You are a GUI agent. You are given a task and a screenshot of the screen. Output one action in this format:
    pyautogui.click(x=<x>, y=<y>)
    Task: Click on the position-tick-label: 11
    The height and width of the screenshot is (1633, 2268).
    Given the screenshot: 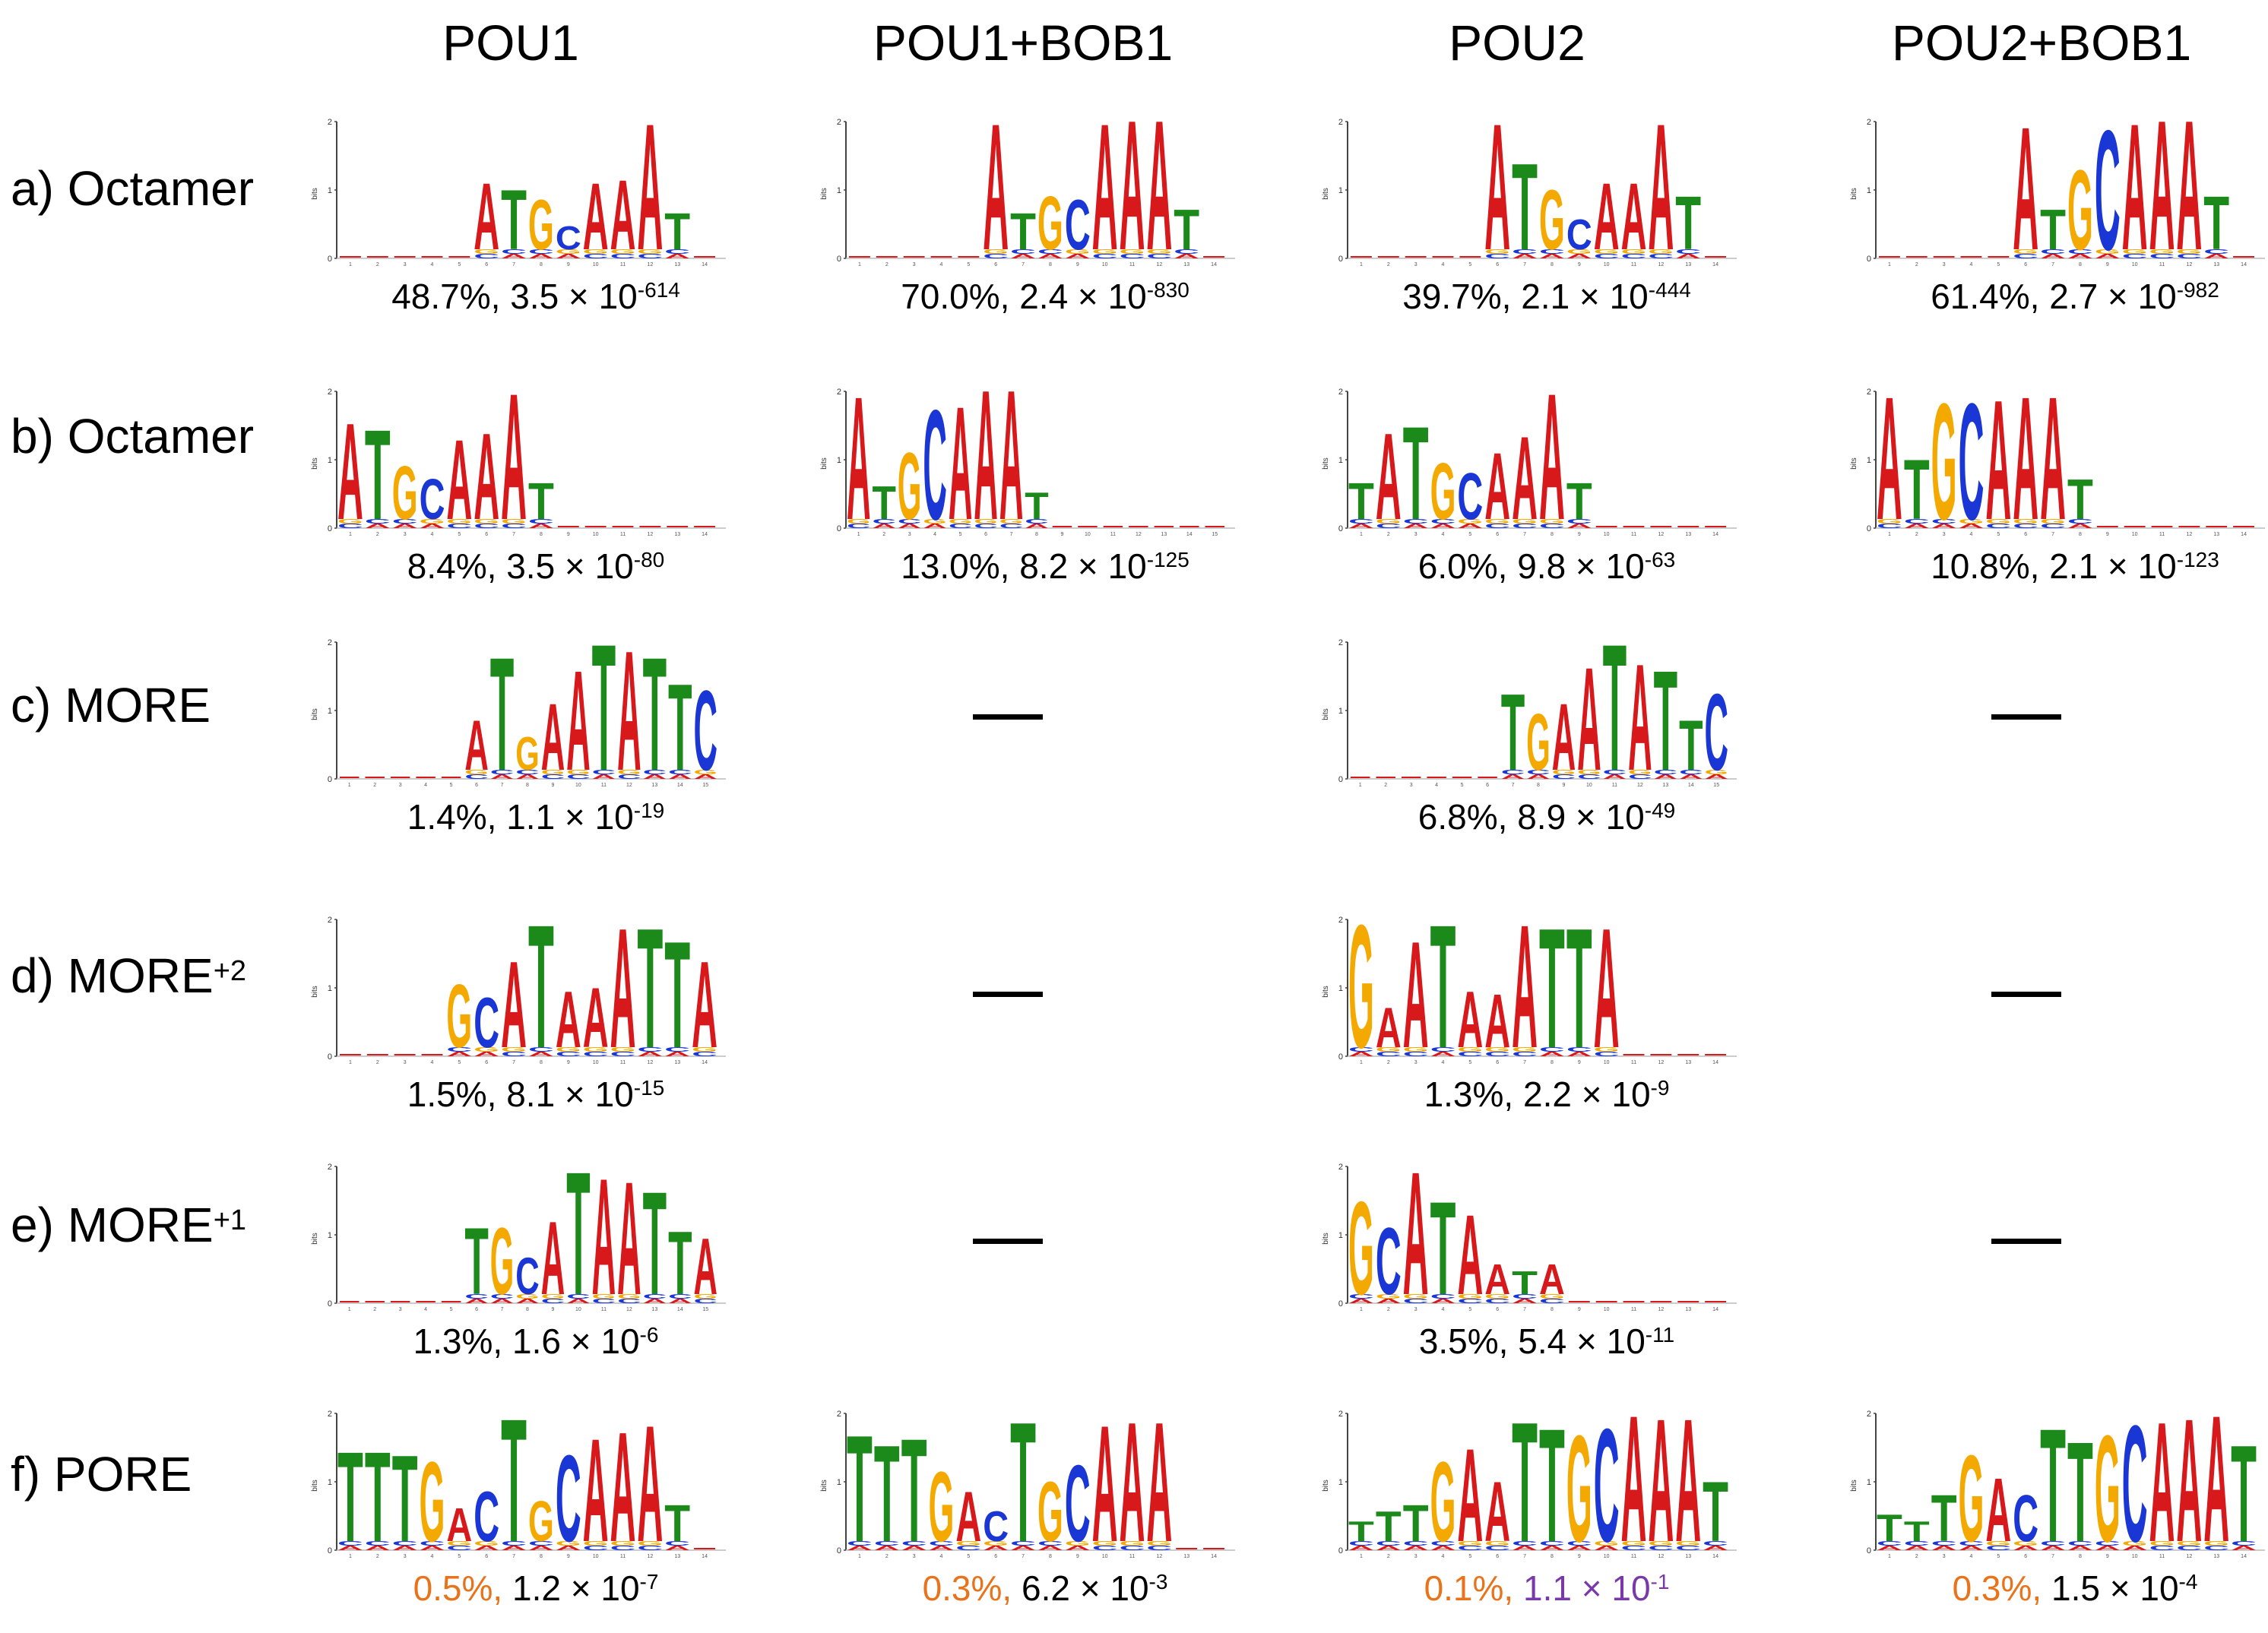 What is the action you would take?
    pyautogui.click(x=1633, y=1309)
    